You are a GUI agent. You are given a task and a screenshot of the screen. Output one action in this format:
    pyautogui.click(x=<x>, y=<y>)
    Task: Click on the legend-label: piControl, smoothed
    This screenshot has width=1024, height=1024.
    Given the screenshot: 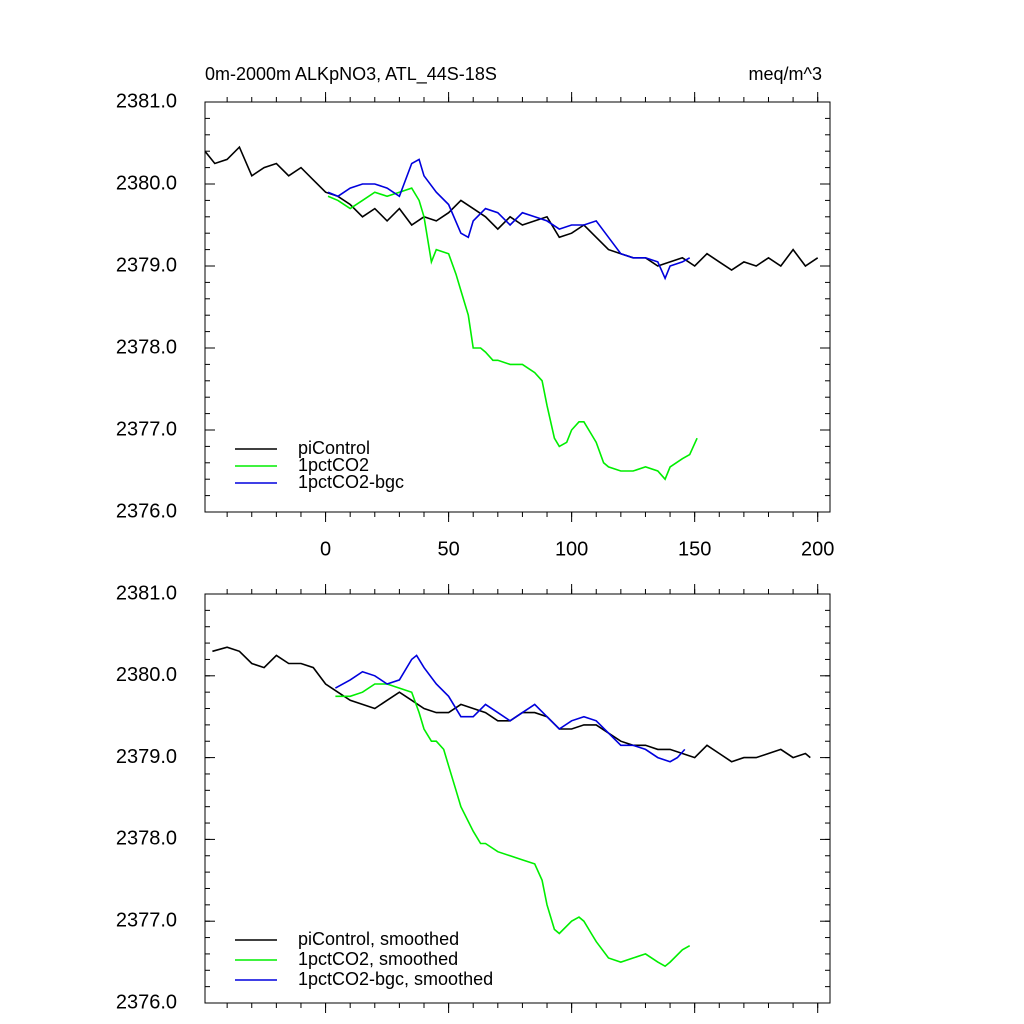 What is the action you would take?
    pyautogui.click(x=378, y=939)
    